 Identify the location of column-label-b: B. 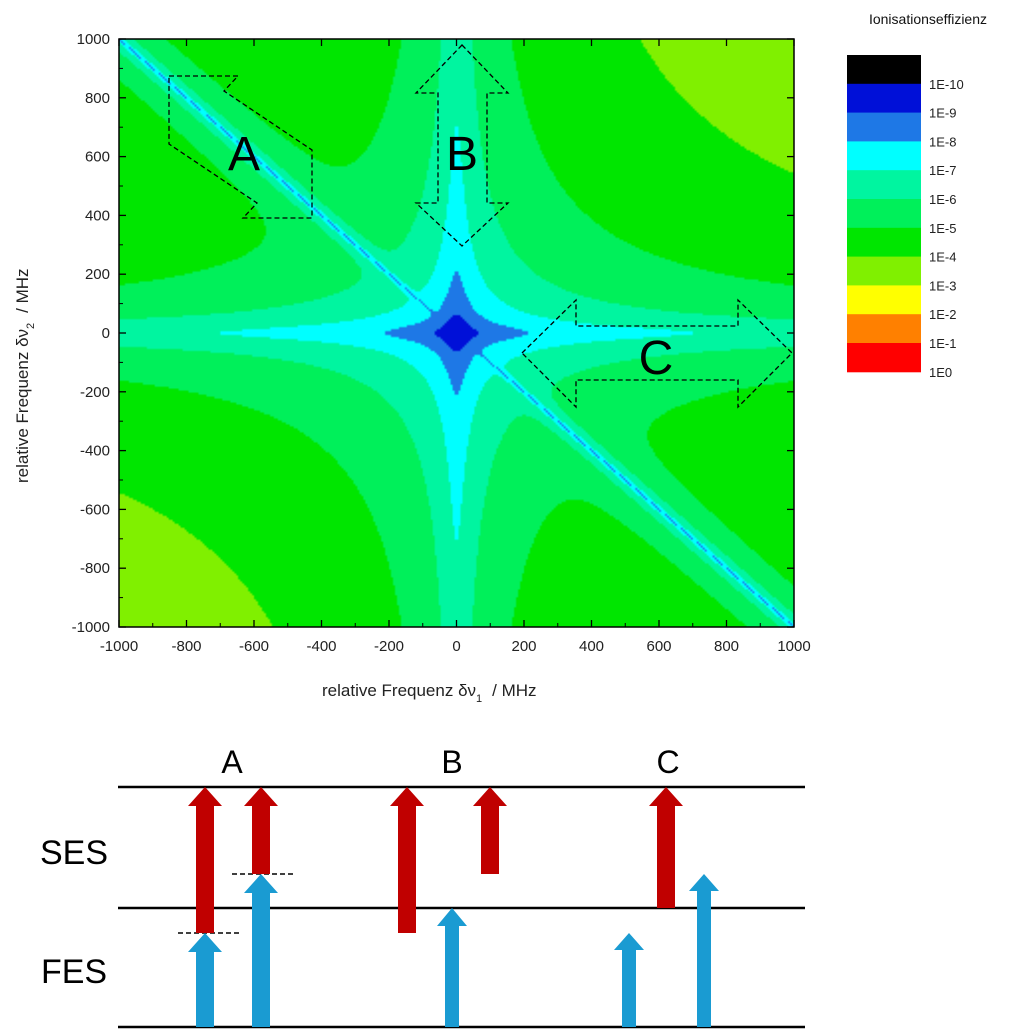
(451, 762).